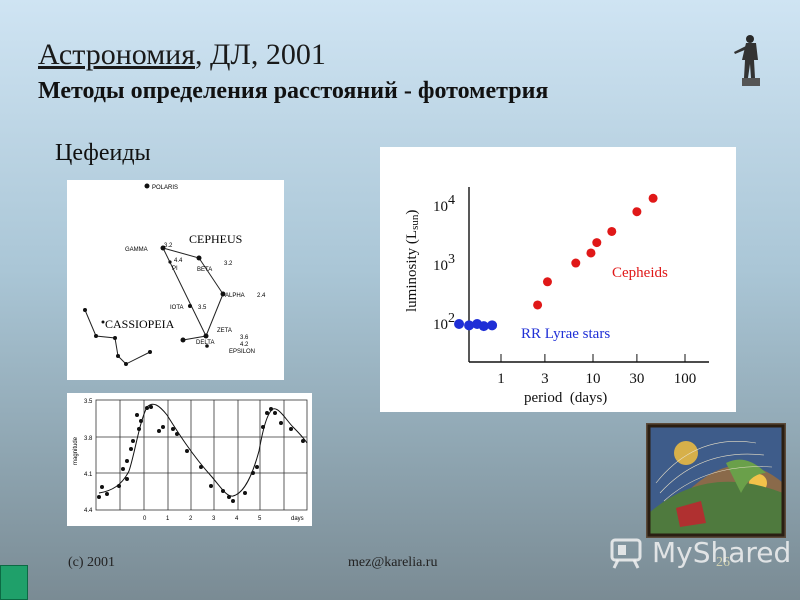 This screenshot has height=600, width=800. Describe the element at coordinates (206, 336) in the screenshot. I see `star-zeta` at that location.